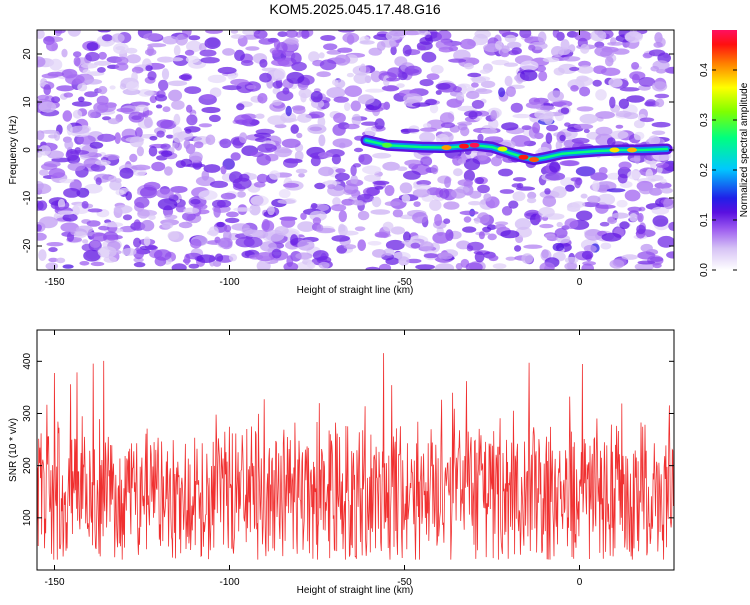 The width and height of the screenshot is (750, 605). I want to click on figure-title: KOM5.2025.045.17.48.G16, so click(354, 9).